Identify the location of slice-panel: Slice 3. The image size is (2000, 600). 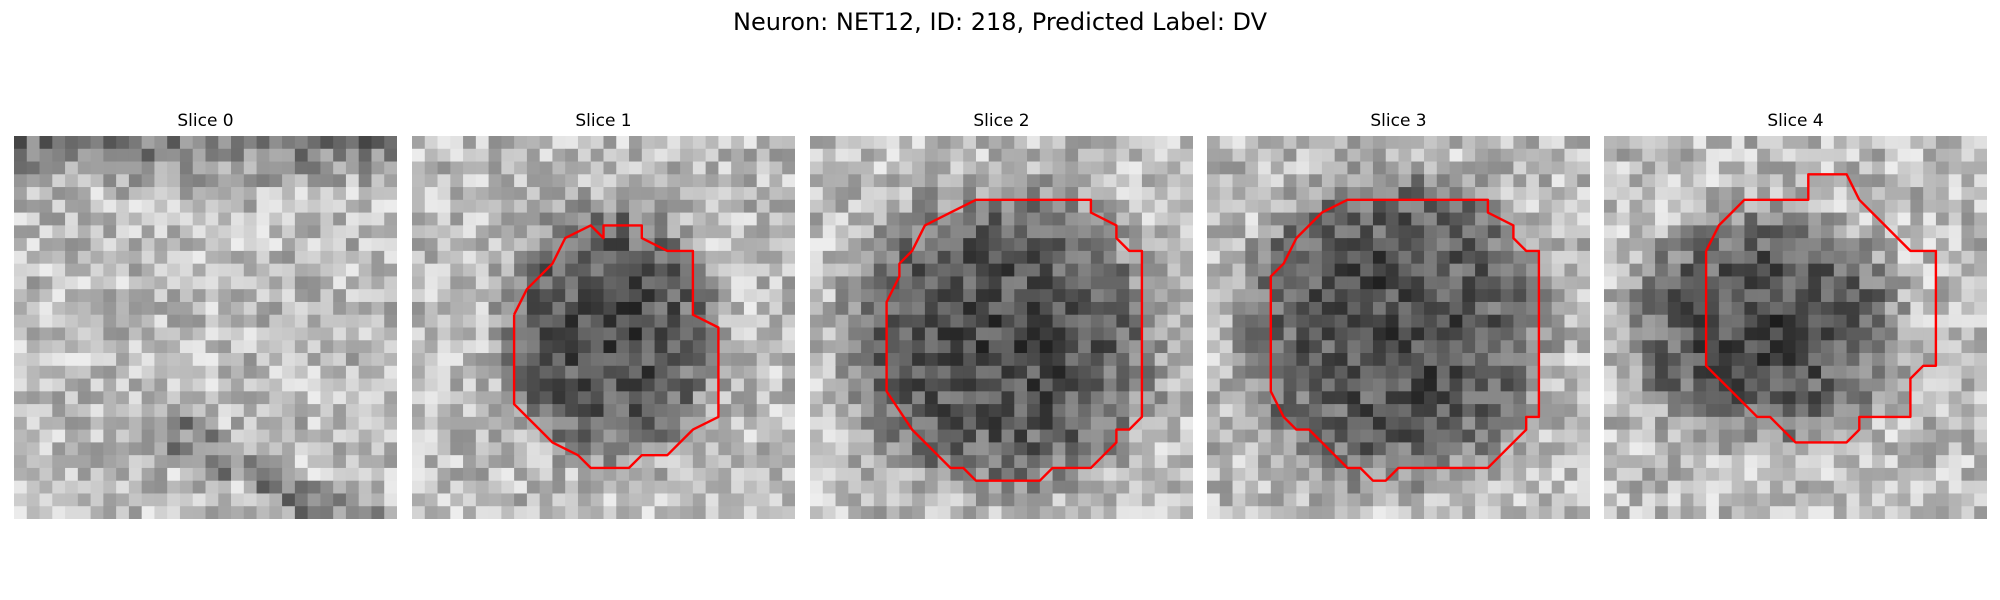
(1398, 314).